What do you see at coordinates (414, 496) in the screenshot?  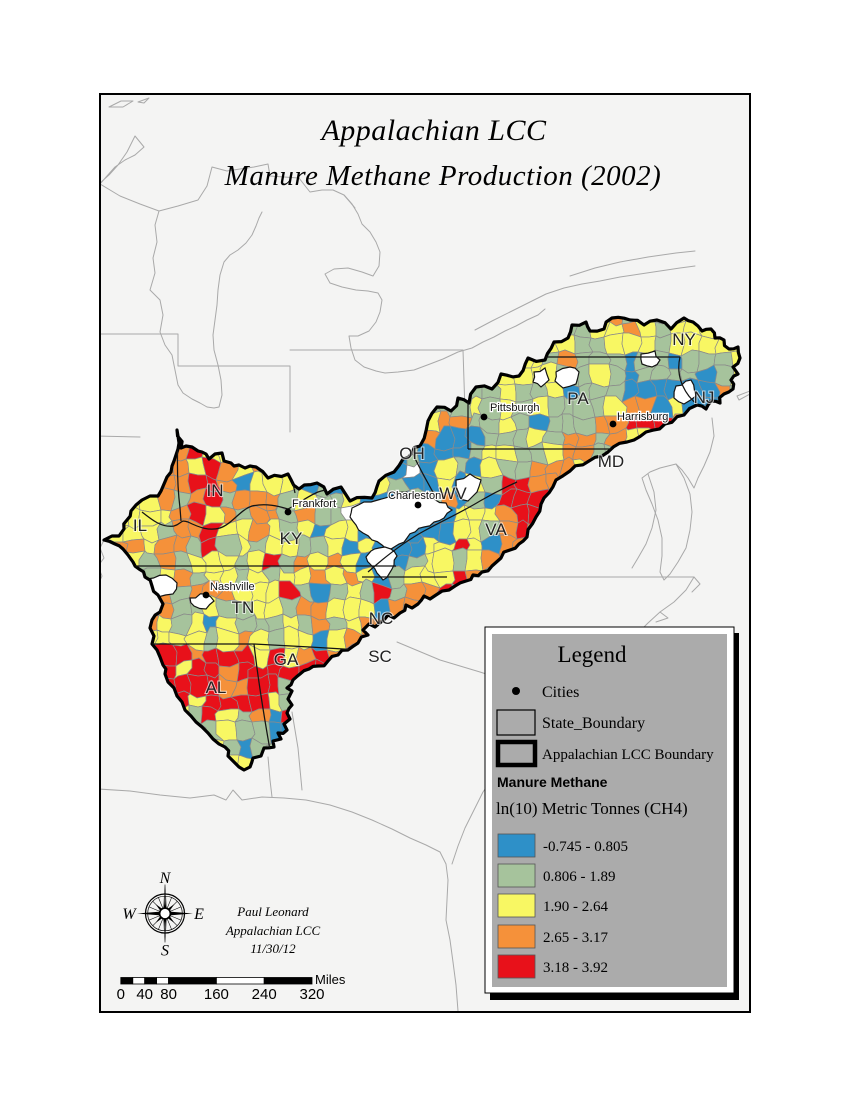 I see `svg-text: Charleston` at bounding box center [414, 496].